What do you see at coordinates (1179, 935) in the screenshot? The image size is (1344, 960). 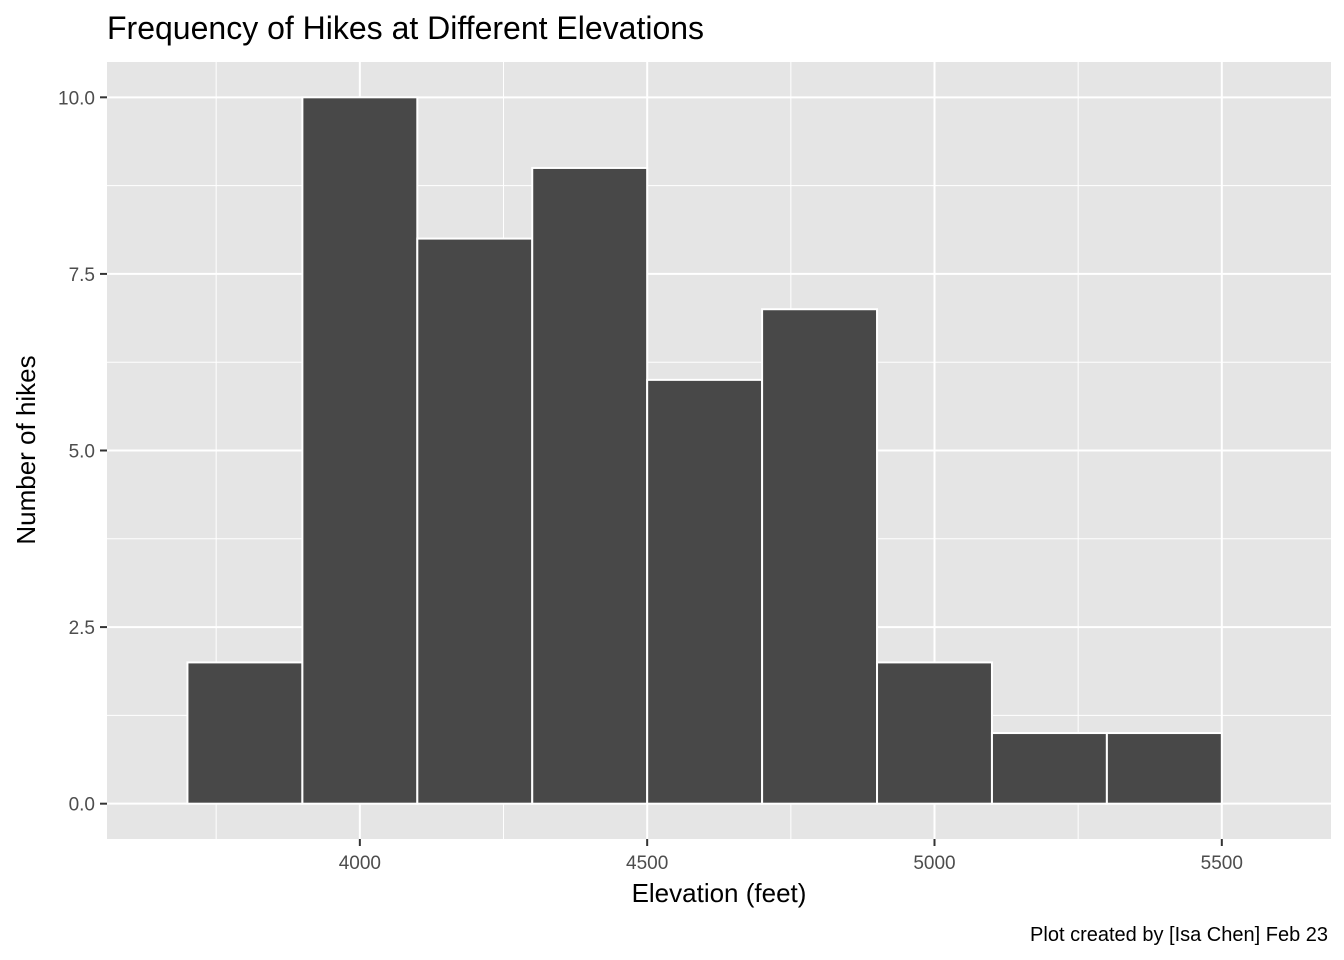 I see `plot-caption: Plot created by [Isa Chen] Feb 23` at bounding box center [1179, 935].